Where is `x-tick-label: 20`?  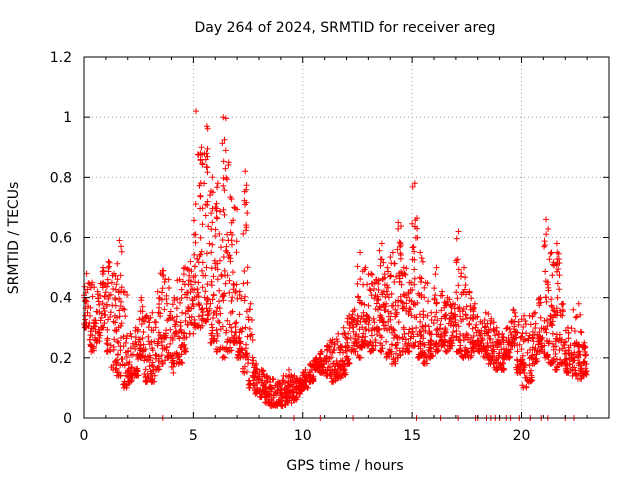 x-tick-label: 20 is located at coordinates (522, 436).